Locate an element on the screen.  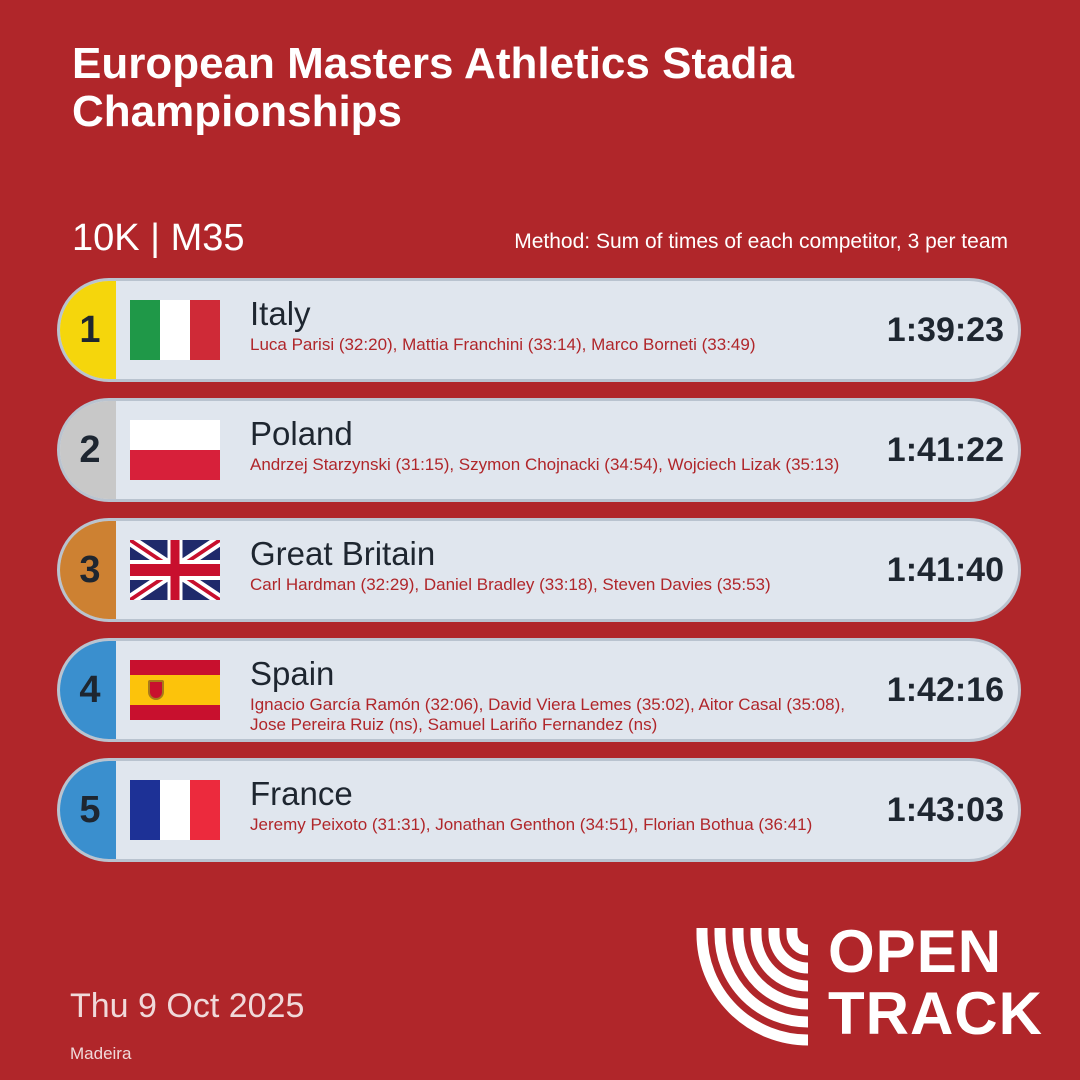
rank-badge: 2 is located at coordinates (88, 450).